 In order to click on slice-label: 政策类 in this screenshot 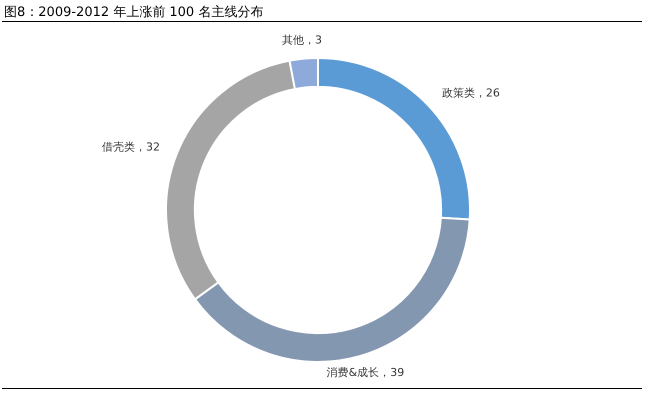, I will do `click(458, 93)`.